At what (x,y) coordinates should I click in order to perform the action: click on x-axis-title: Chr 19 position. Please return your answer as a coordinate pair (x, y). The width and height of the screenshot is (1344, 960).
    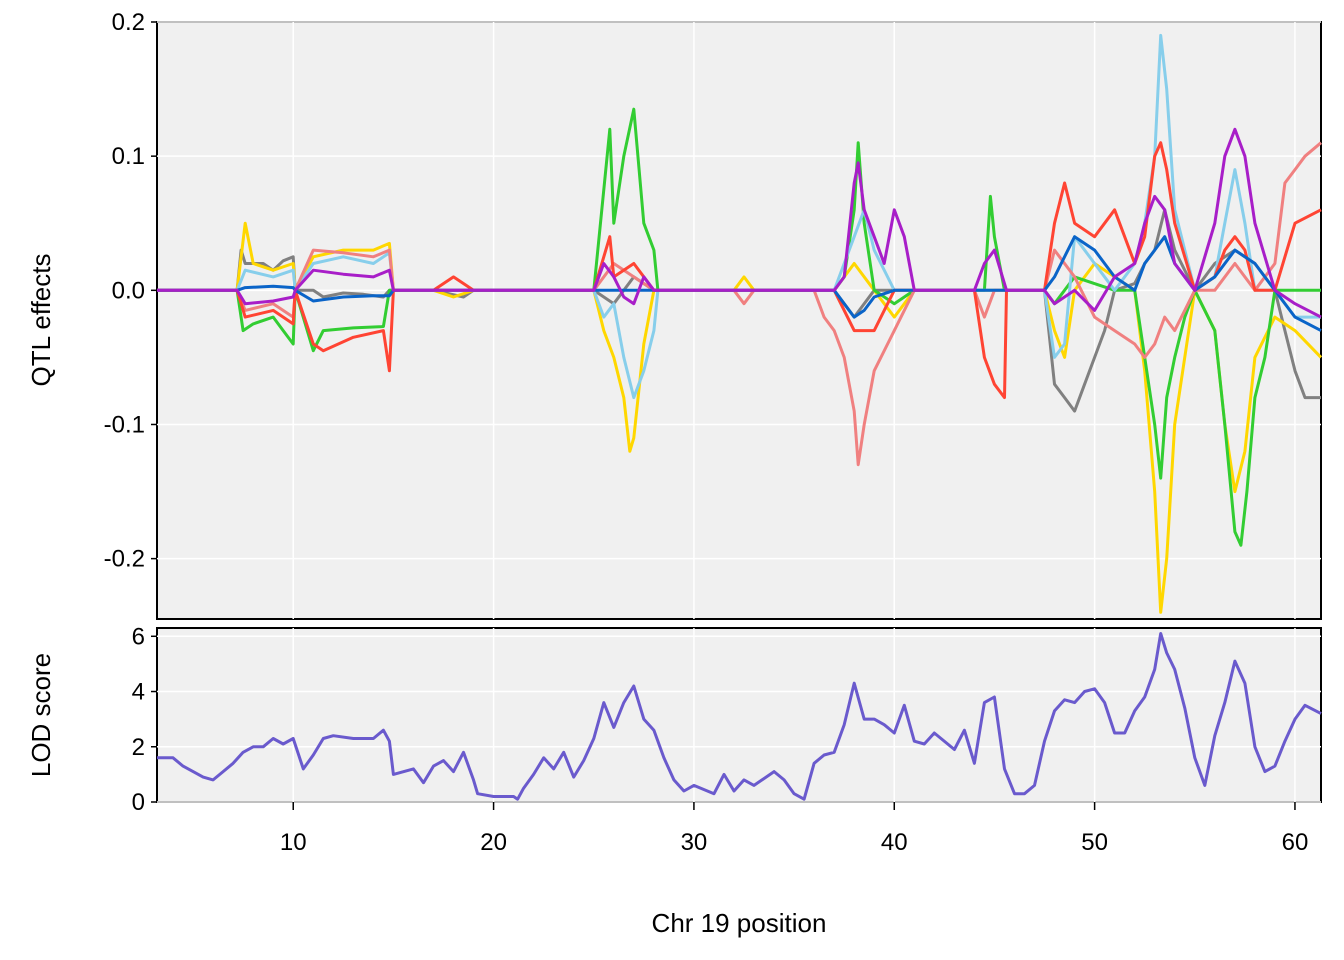
    Looking at the image, I should click on (739, 923).